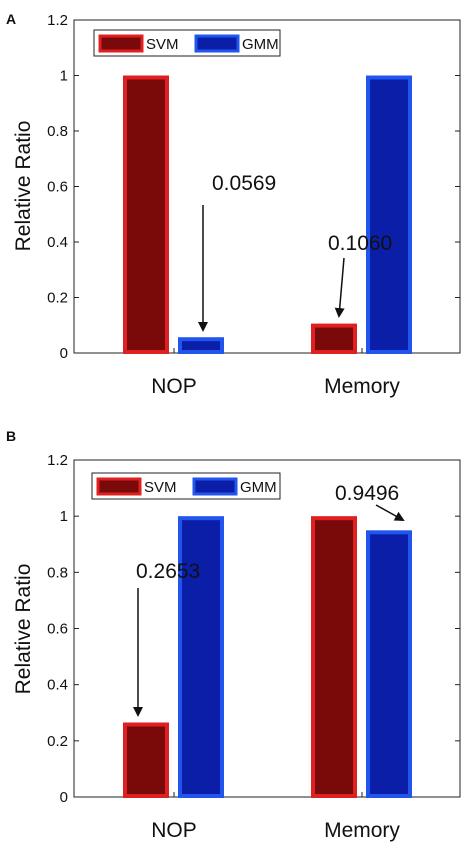  I want to click on annotation-label: 0.0569, so click(244, 183).